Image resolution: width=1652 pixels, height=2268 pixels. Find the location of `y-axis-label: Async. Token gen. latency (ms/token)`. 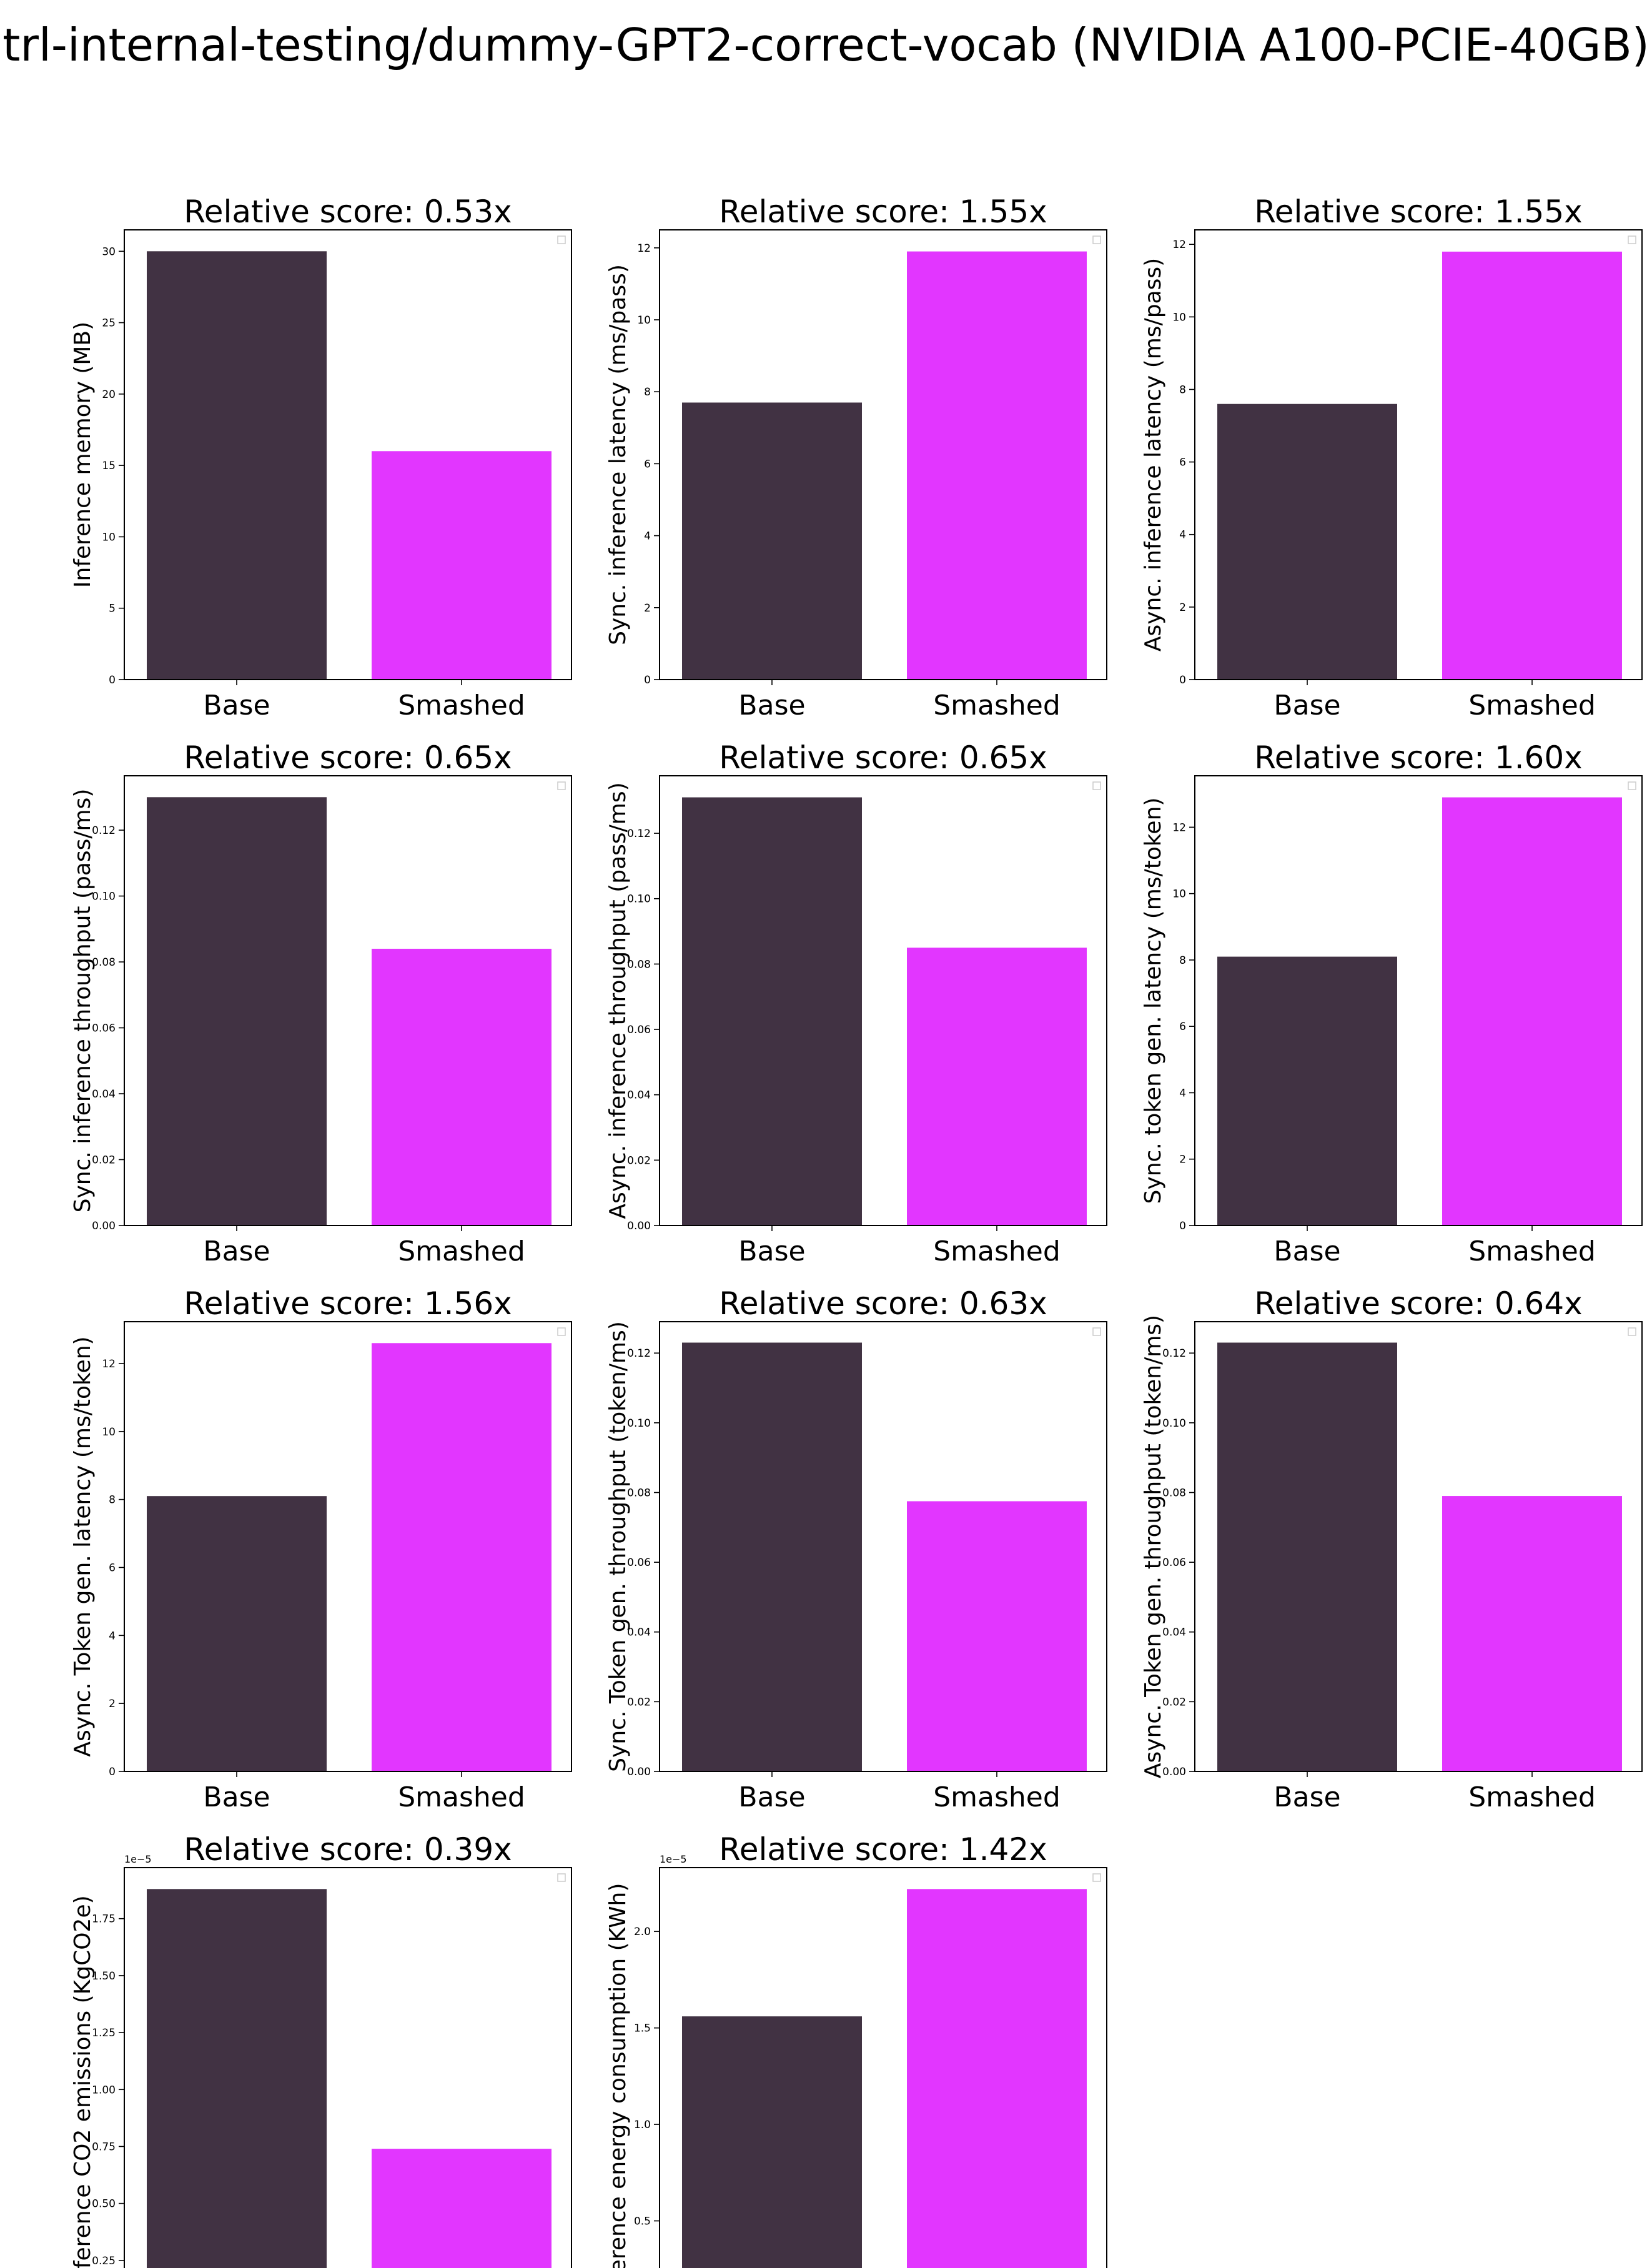

y-axis-label: Async. Token gen. latency (ms/token) is located at coordinates (83, 1546).